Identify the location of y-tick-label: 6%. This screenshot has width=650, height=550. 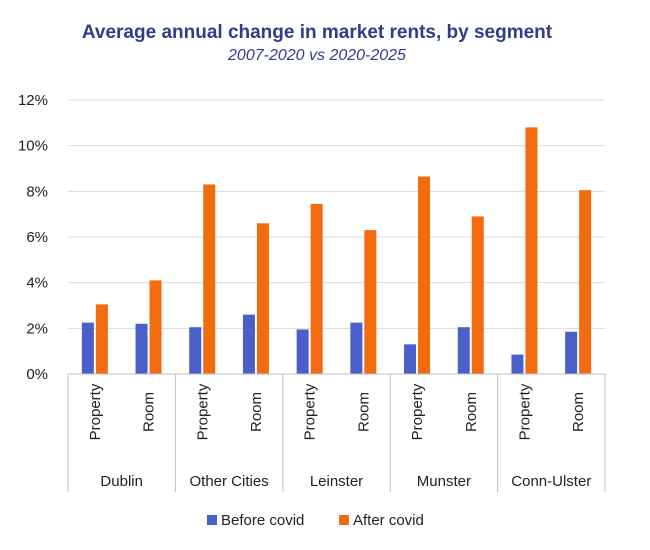
(37, 237).